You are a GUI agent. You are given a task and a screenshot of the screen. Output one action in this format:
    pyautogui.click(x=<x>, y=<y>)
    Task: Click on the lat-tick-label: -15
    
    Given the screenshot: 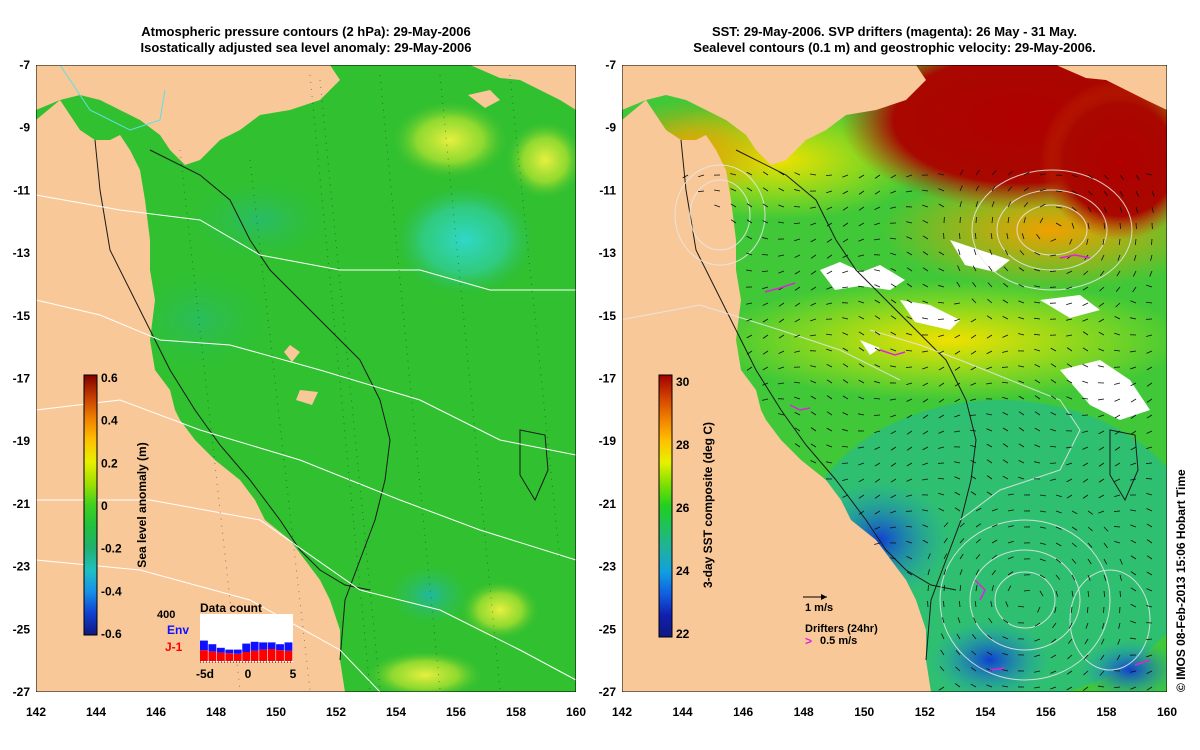 What is the action you would take?
    pyautogui.click(x=22, y=316)
    